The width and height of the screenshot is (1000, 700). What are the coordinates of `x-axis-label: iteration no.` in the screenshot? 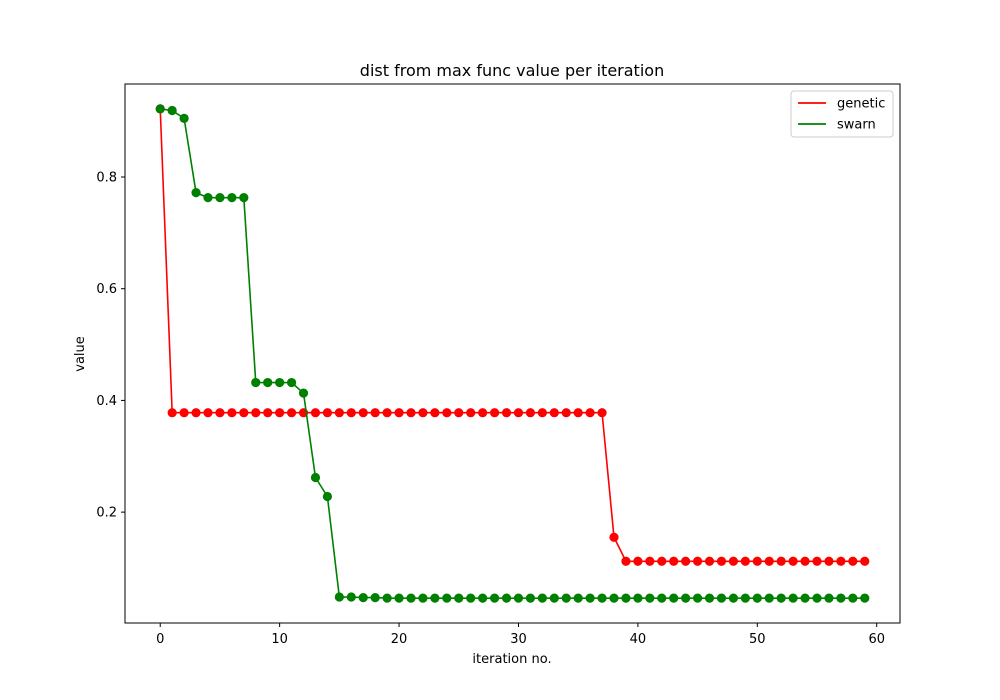 It's located at (511, 659).